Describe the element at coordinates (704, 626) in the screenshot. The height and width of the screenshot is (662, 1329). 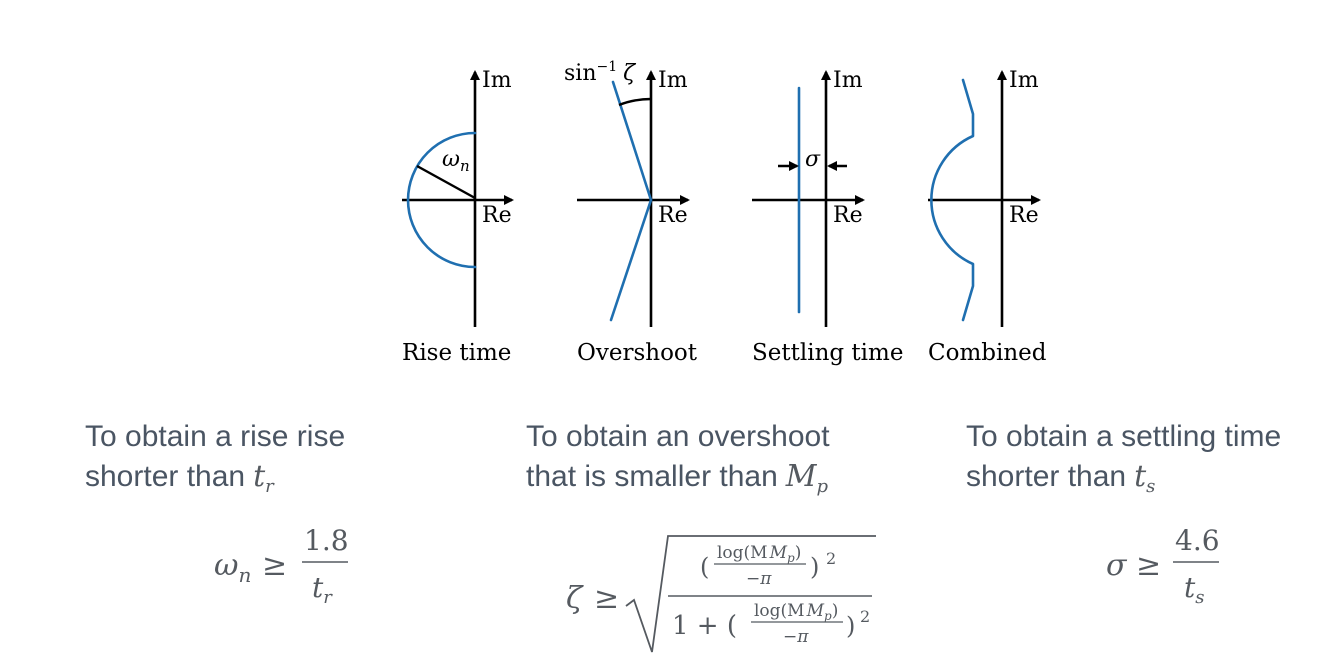
I see `svg-text: 1 + (` at that location.